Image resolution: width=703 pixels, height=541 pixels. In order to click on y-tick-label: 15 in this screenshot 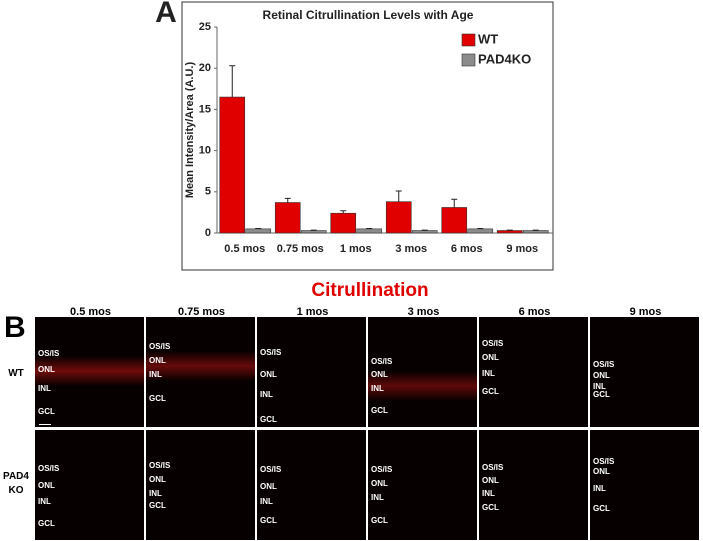, I will do `click(205, 109)`.